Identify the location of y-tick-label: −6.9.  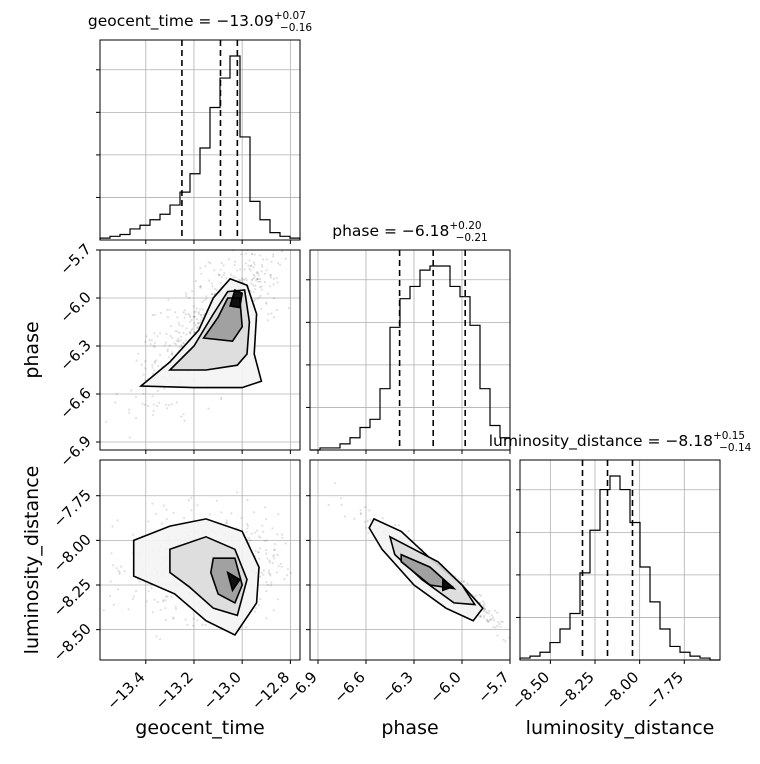
(75, 451).